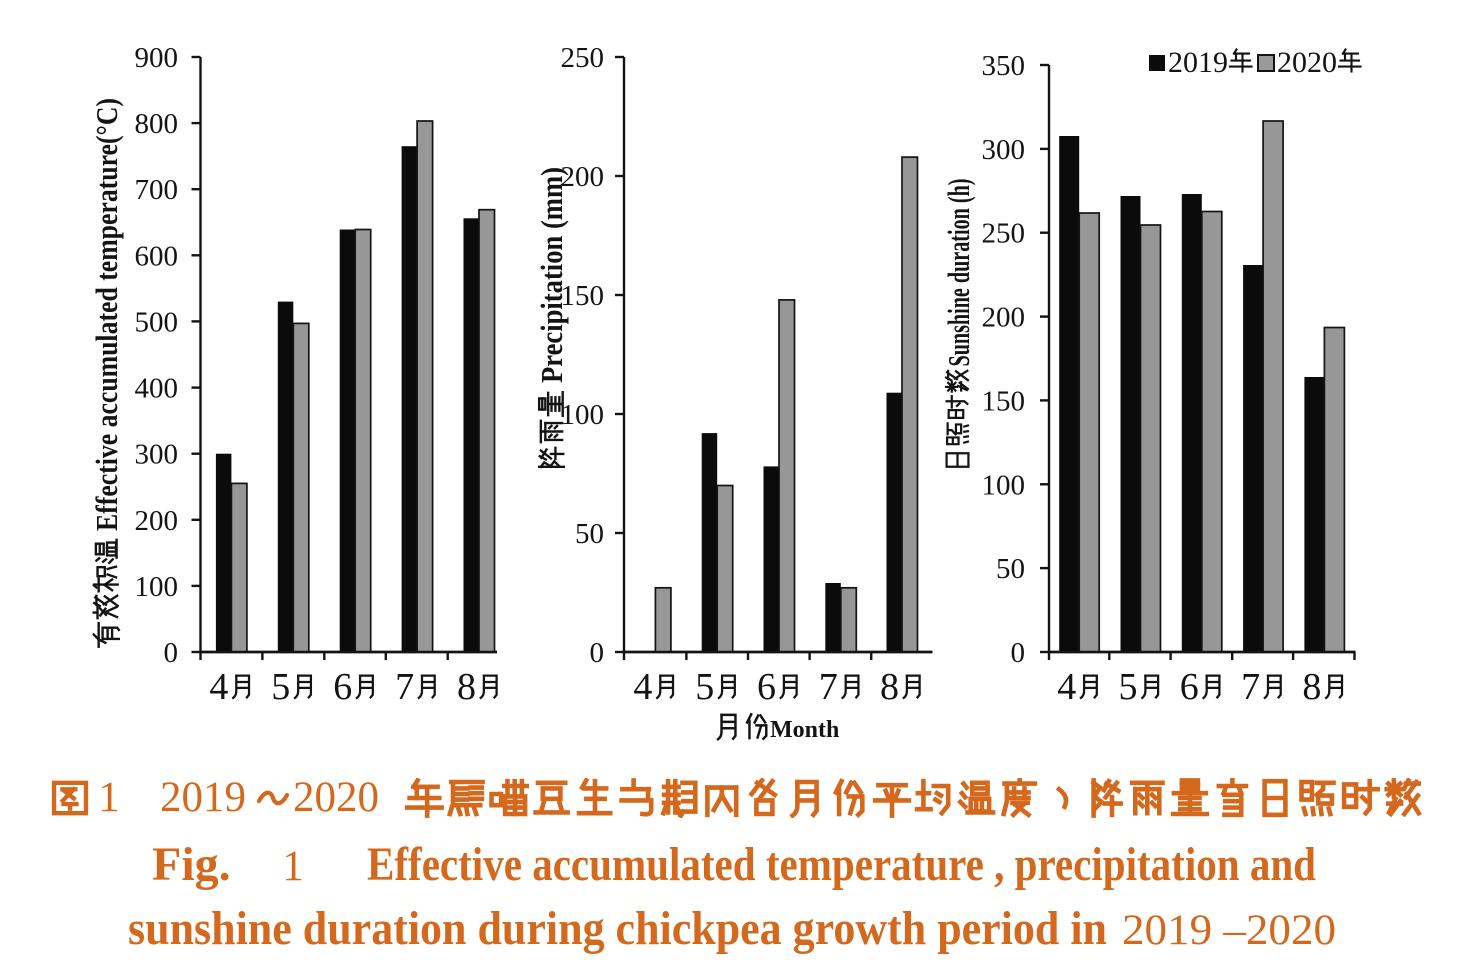 This screenshot has width=1468, height=978. What do you see at coordinates (1004, 66) in the screenshot?
I see `svg-text: 350` at bounding box center [1004, 66].